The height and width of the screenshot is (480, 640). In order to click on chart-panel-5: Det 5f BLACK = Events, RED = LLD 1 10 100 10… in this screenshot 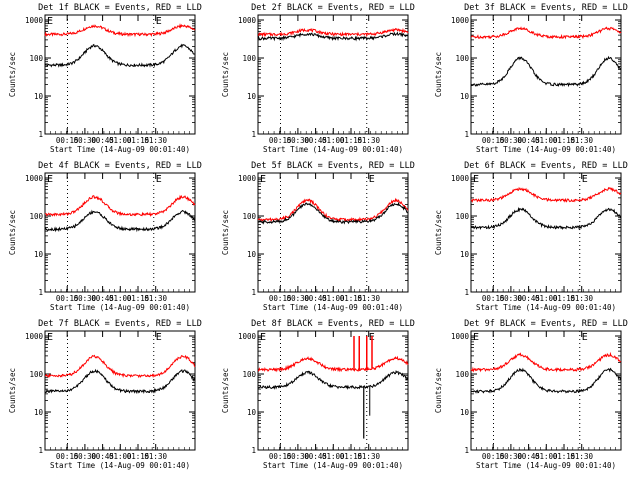, I will do `click(318, 236)`.